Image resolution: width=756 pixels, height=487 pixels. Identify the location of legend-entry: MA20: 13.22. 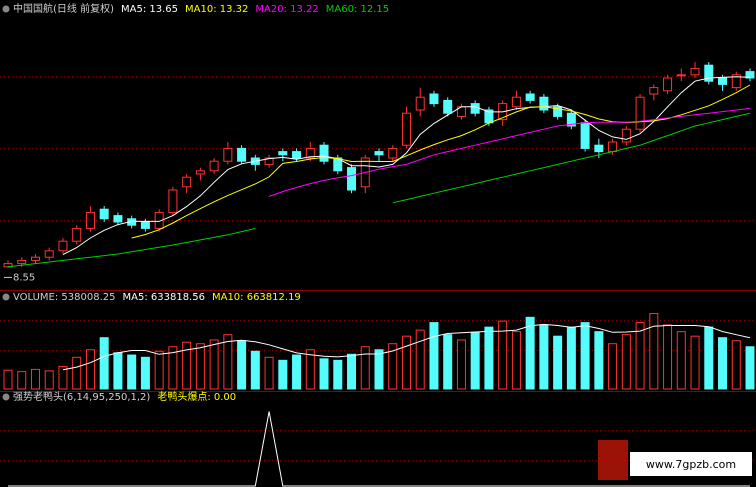
(286, 9).